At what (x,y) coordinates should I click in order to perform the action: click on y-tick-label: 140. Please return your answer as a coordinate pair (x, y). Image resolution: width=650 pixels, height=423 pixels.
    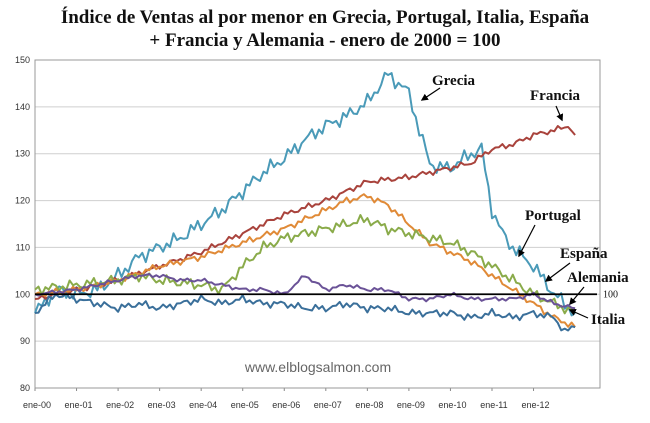
    Looking at the image, I should click on (22, 107).